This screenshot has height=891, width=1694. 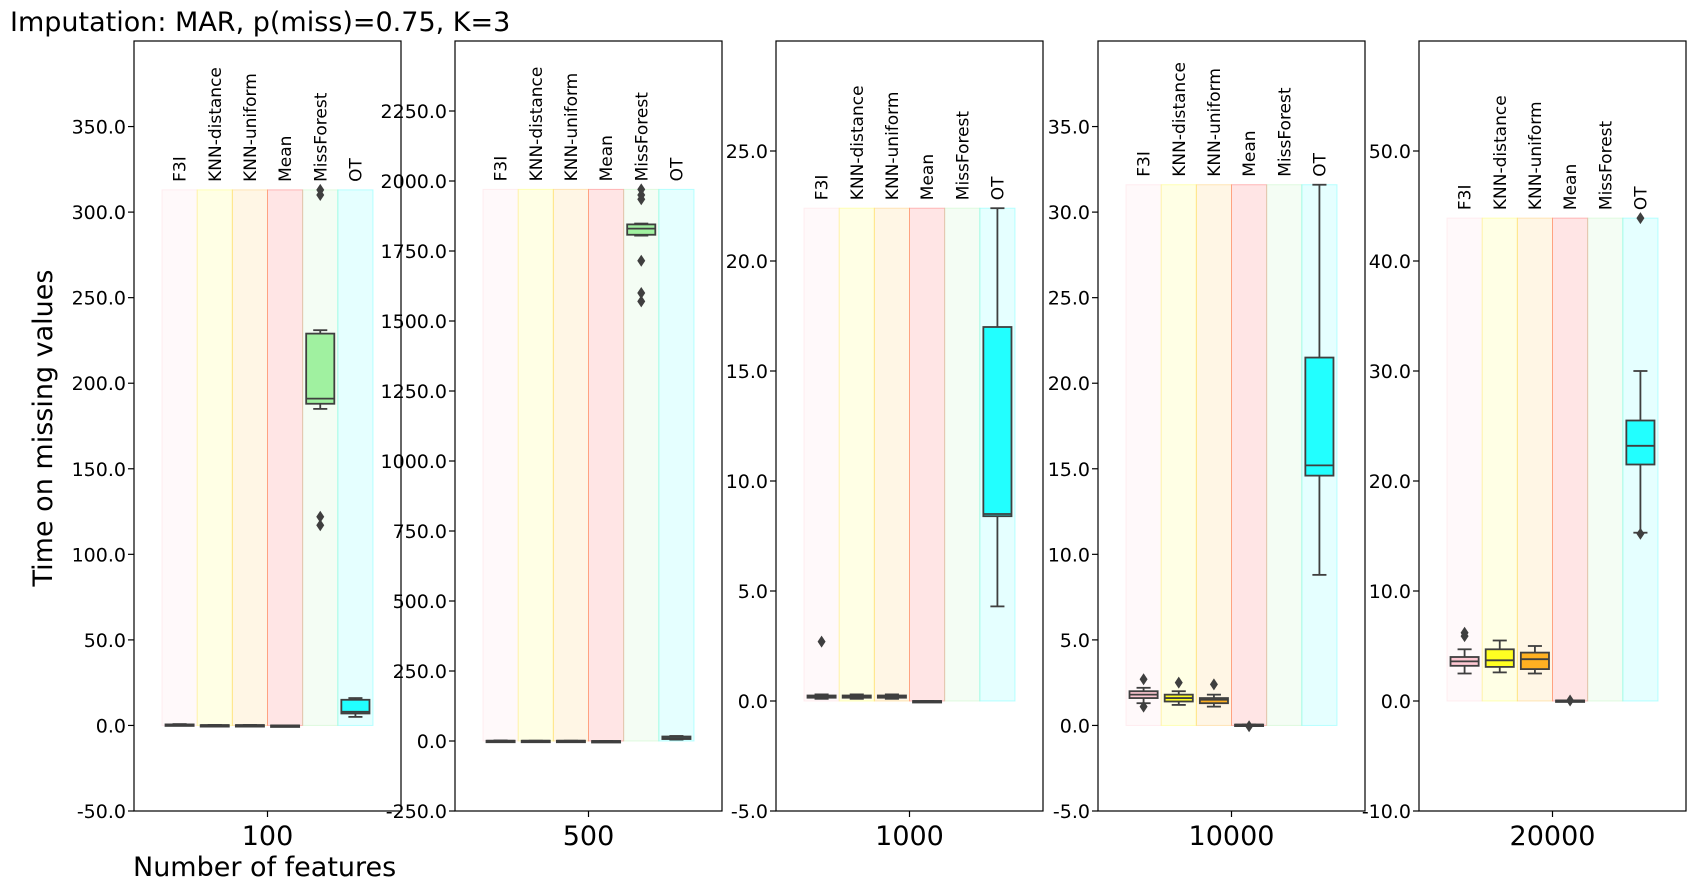 I want to click on method-label: F3I, so click(x=1466, y=197).